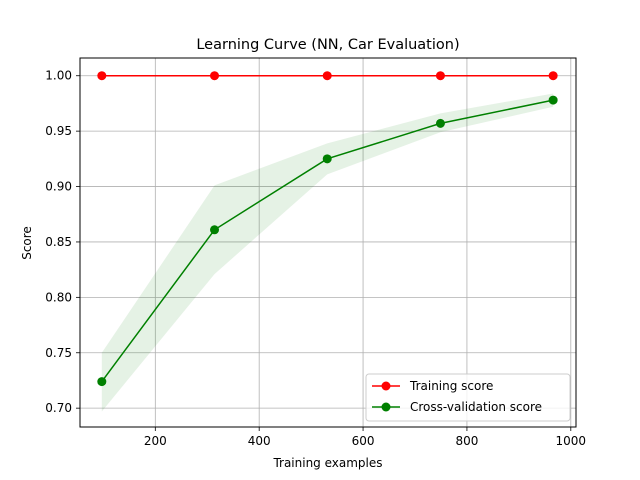  What do you see at coordinates (58, 297) in the screenshot?
I see `y-tick-label: 0.80` at bounding box center [58, 297].